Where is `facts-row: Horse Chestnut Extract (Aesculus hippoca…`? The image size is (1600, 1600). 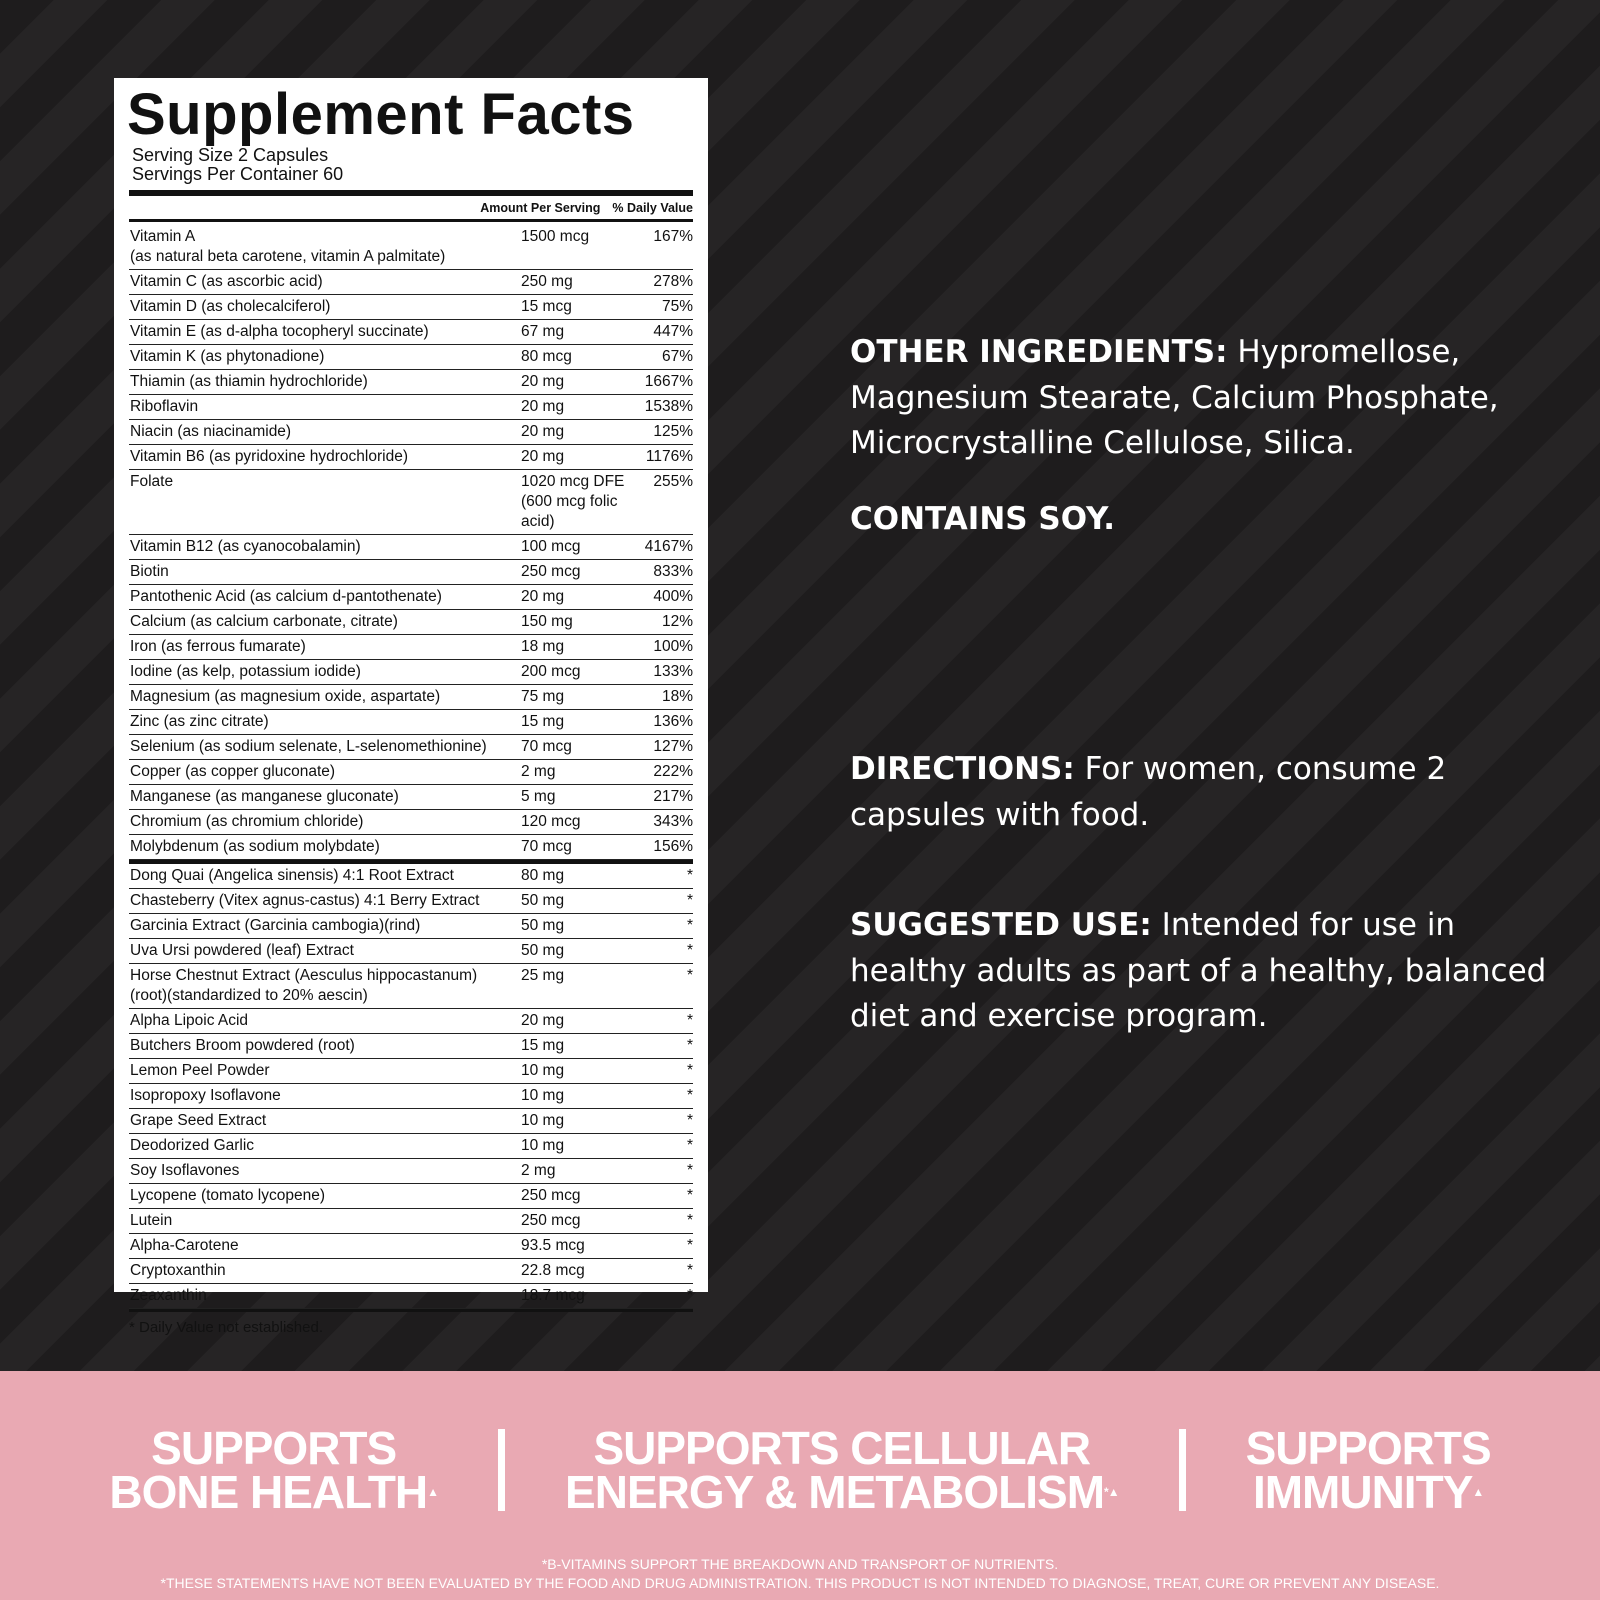 facts-row: Horse Chestnut Extract (Aesculus hippoca… is located at coordinates (411, 986).